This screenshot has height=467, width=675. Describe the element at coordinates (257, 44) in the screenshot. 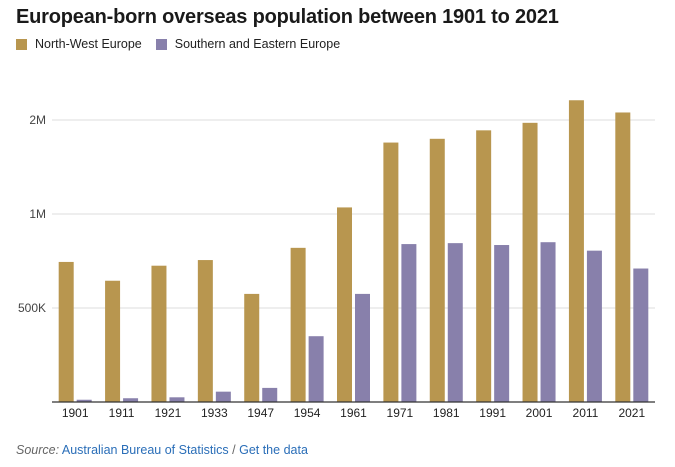

I see `legend-label-southern-eastern-europe: Southern and Eastern Europe` at that location.